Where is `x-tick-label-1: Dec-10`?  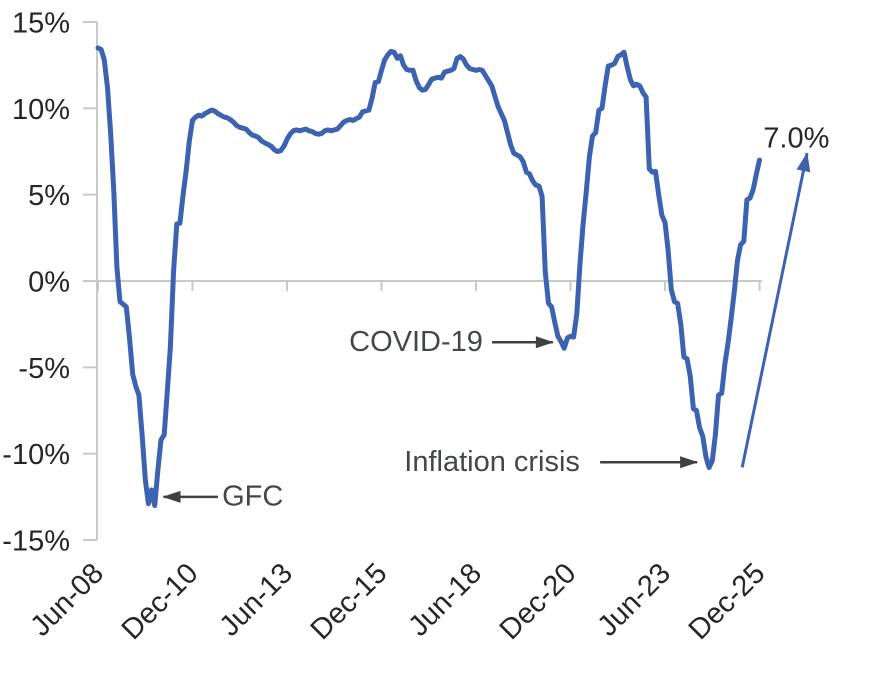
x-tick-label-1: Dec-10 is located at coordinates (160, 601).